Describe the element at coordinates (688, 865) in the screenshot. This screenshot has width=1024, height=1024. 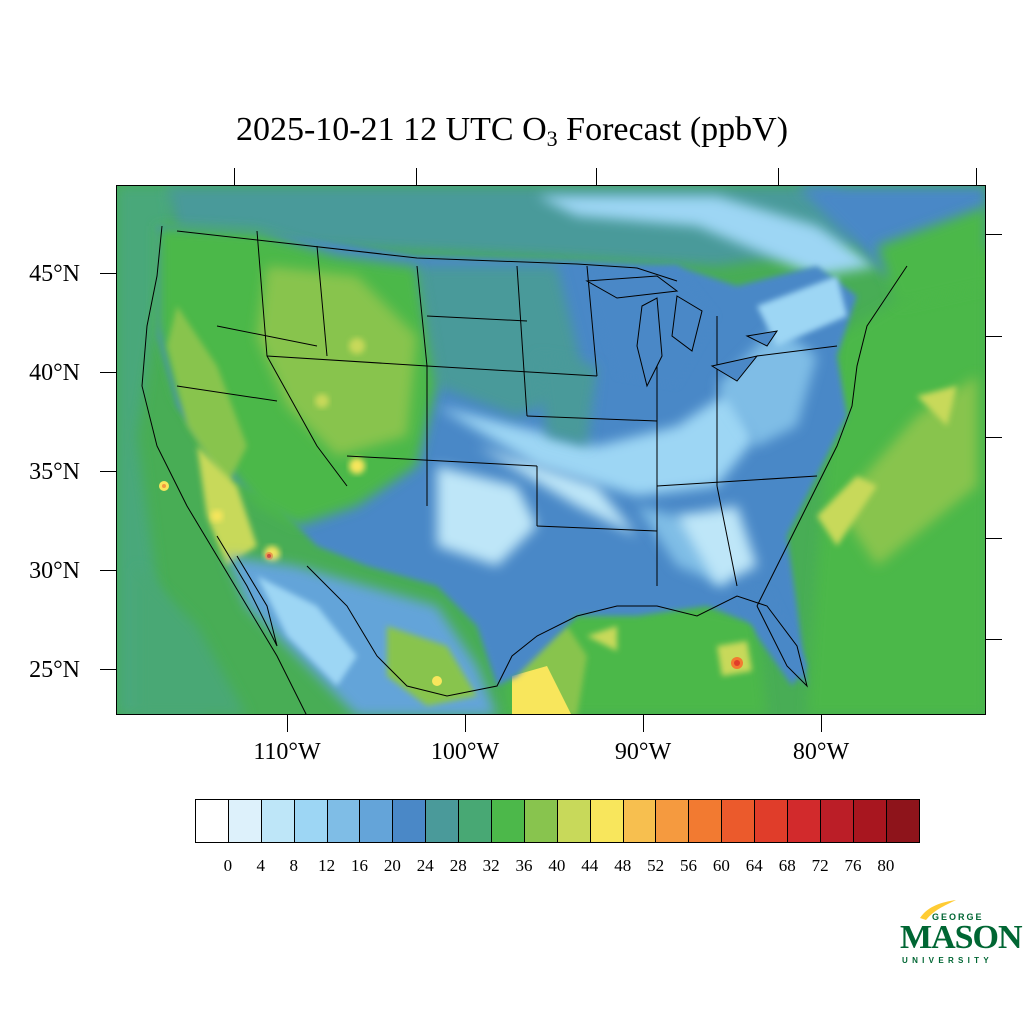
I see `colorbar-label: 56` at that location.